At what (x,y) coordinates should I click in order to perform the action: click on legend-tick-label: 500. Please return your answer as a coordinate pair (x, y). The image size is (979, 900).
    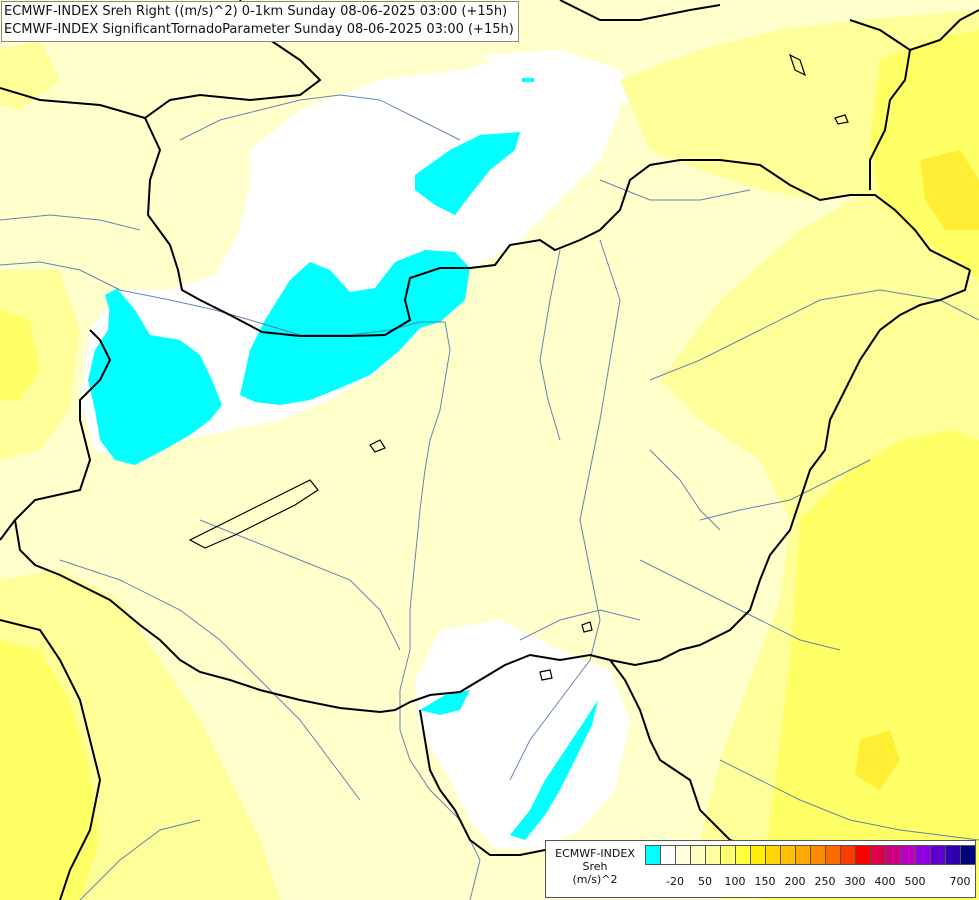
    Looking at the image, I should click on (915, 881).